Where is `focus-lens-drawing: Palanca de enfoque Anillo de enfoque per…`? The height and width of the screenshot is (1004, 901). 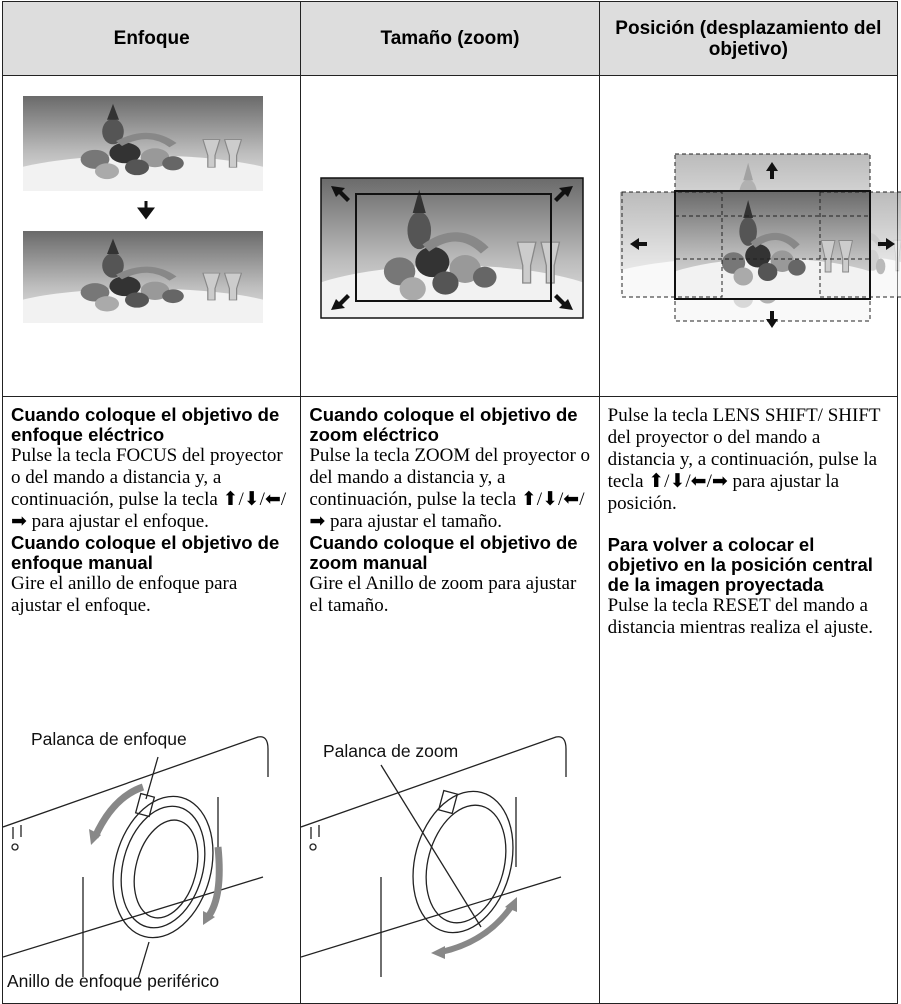
focus-lens-drawing: Palanca de enfoque Anillo de enfoque per… is located at coordinates (136, 860).